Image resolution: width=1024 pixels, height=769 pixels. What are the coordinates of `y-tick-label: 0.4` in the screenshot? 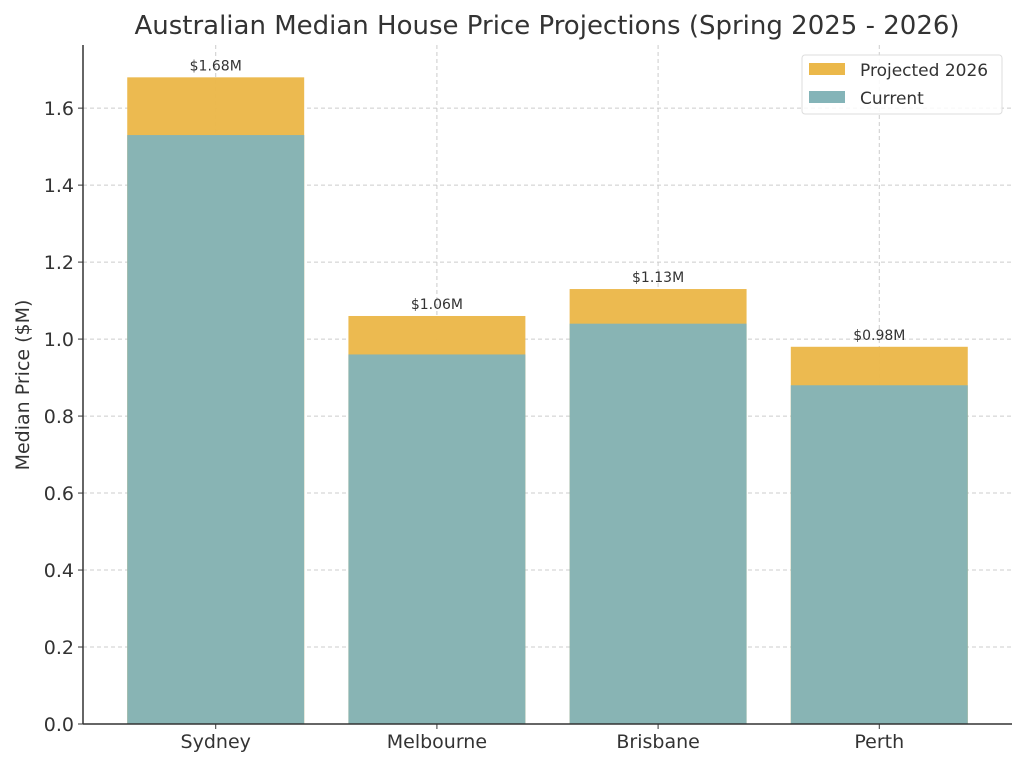 It's located at (59, 571).